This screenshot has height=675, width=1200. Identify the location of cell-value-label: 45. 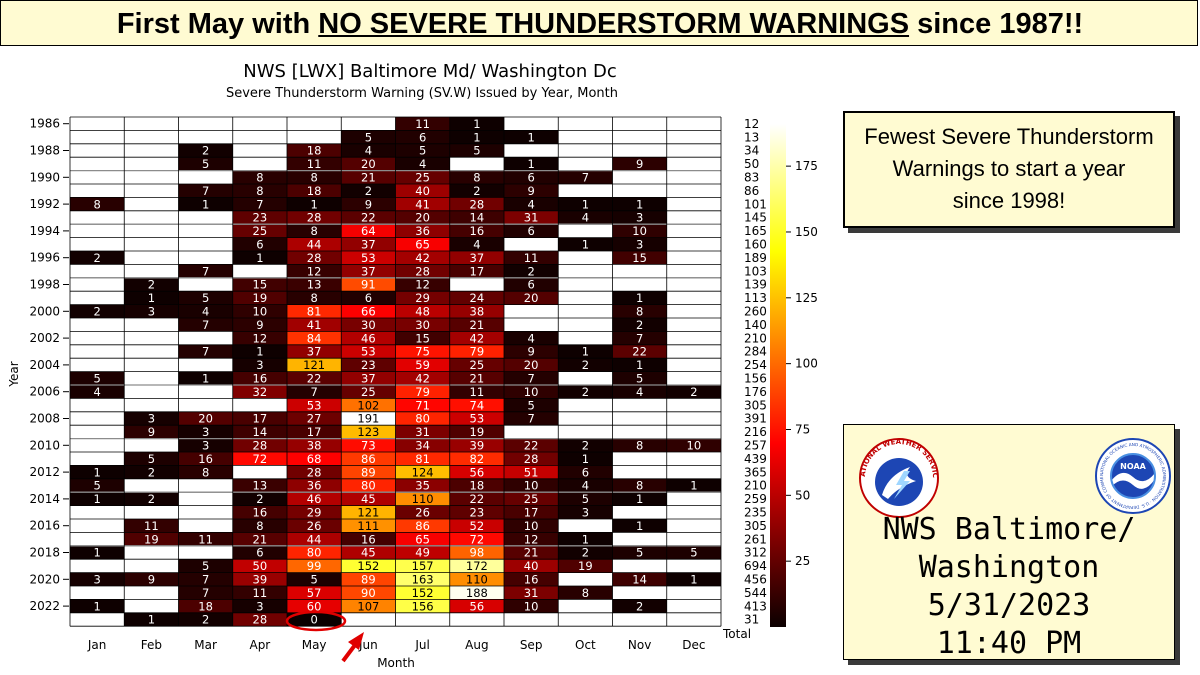
(368, 553).